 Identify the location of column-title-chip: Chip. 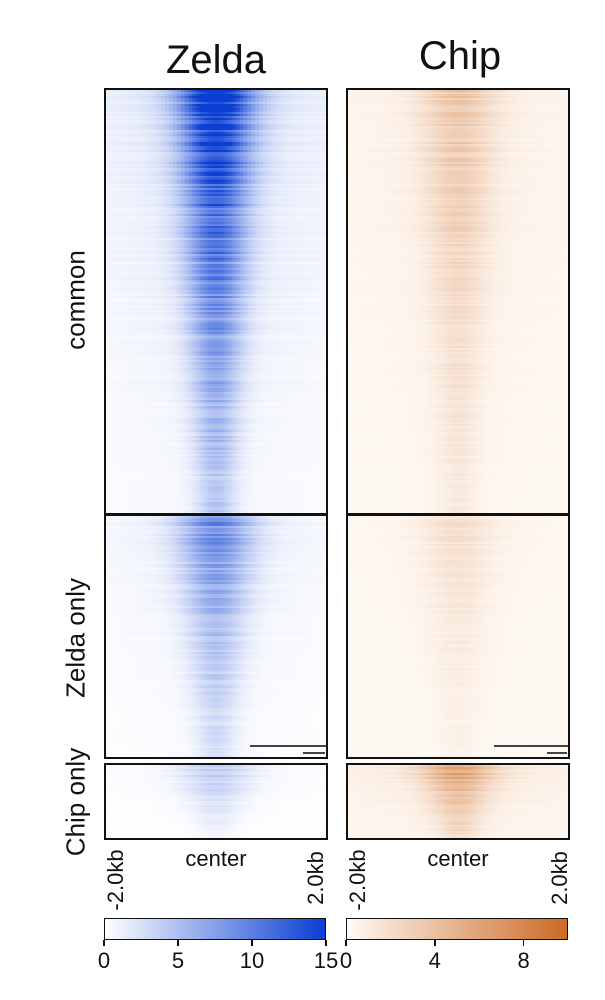
(460, 56).